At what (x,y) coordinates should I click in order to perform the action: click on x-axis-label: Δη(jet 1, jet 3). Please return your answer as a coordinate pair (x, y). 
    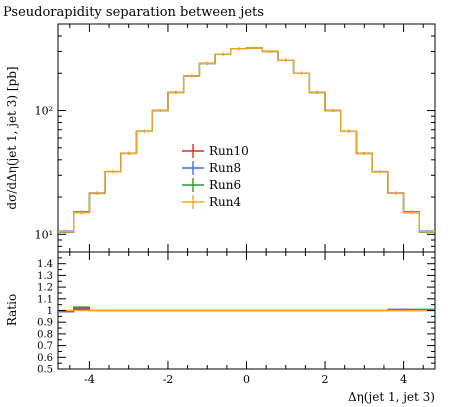
    Looking at the image, I should click on (391, 397).